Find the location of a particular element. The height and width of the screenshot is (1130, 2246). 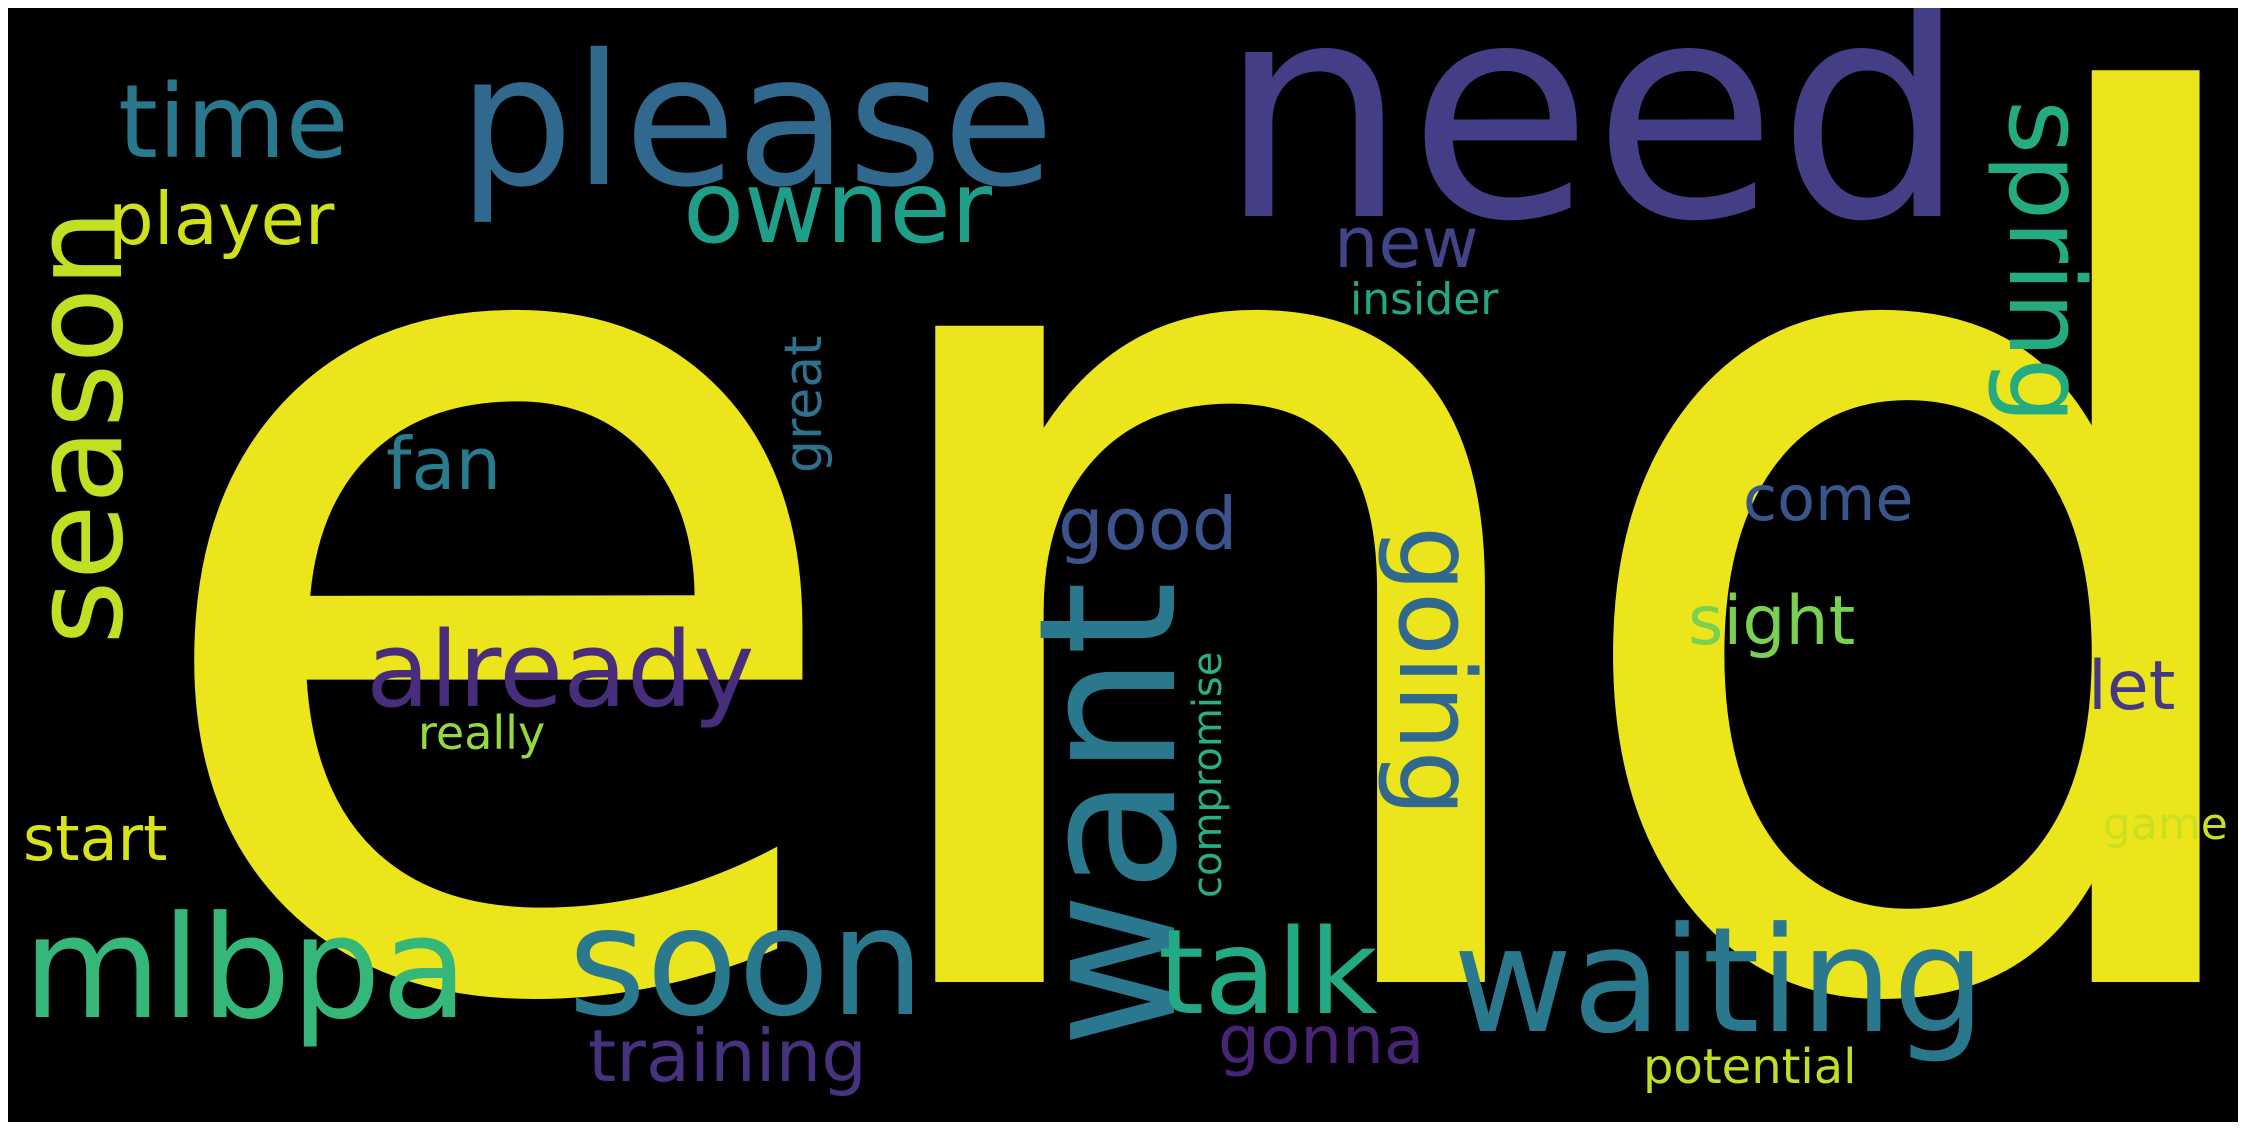

word-insider: insider is located at coordinates (1424, 299).